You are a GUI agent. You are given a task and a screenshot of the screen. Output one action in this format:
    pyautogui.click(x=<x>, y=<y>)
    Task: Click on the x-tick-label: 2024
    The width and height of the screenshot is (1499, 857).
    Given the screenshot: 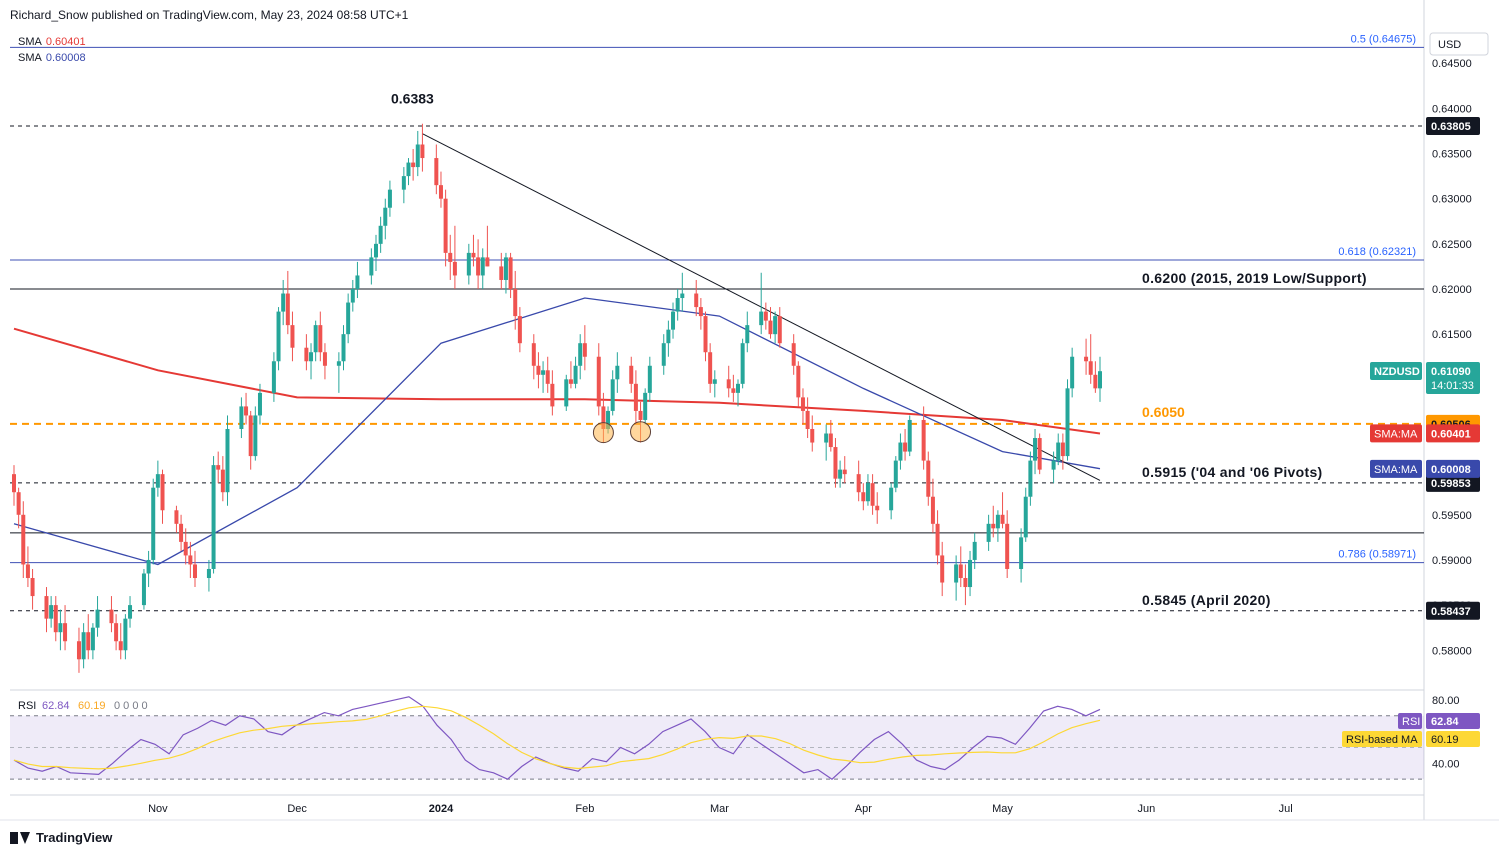 What is the action you would take?
    pyautogui.click(x=441, y=809)
    